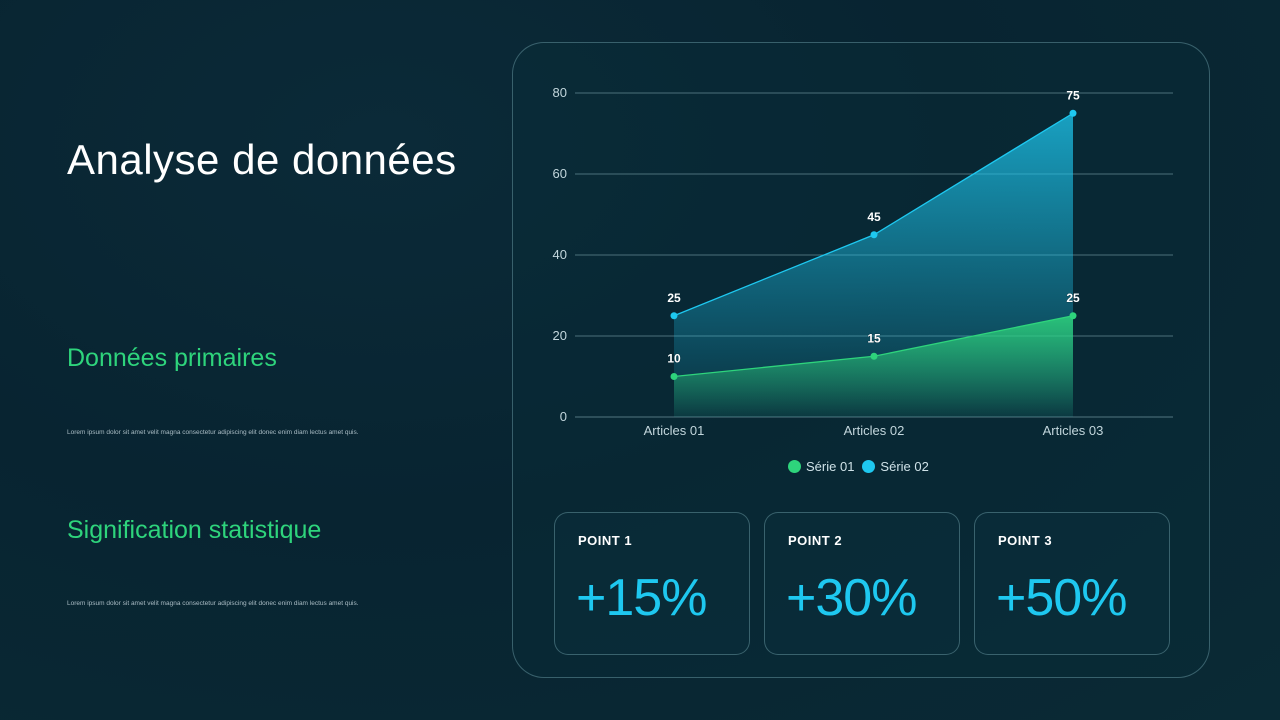  I want to click on y-tick-label: 80, so click(560, 92).